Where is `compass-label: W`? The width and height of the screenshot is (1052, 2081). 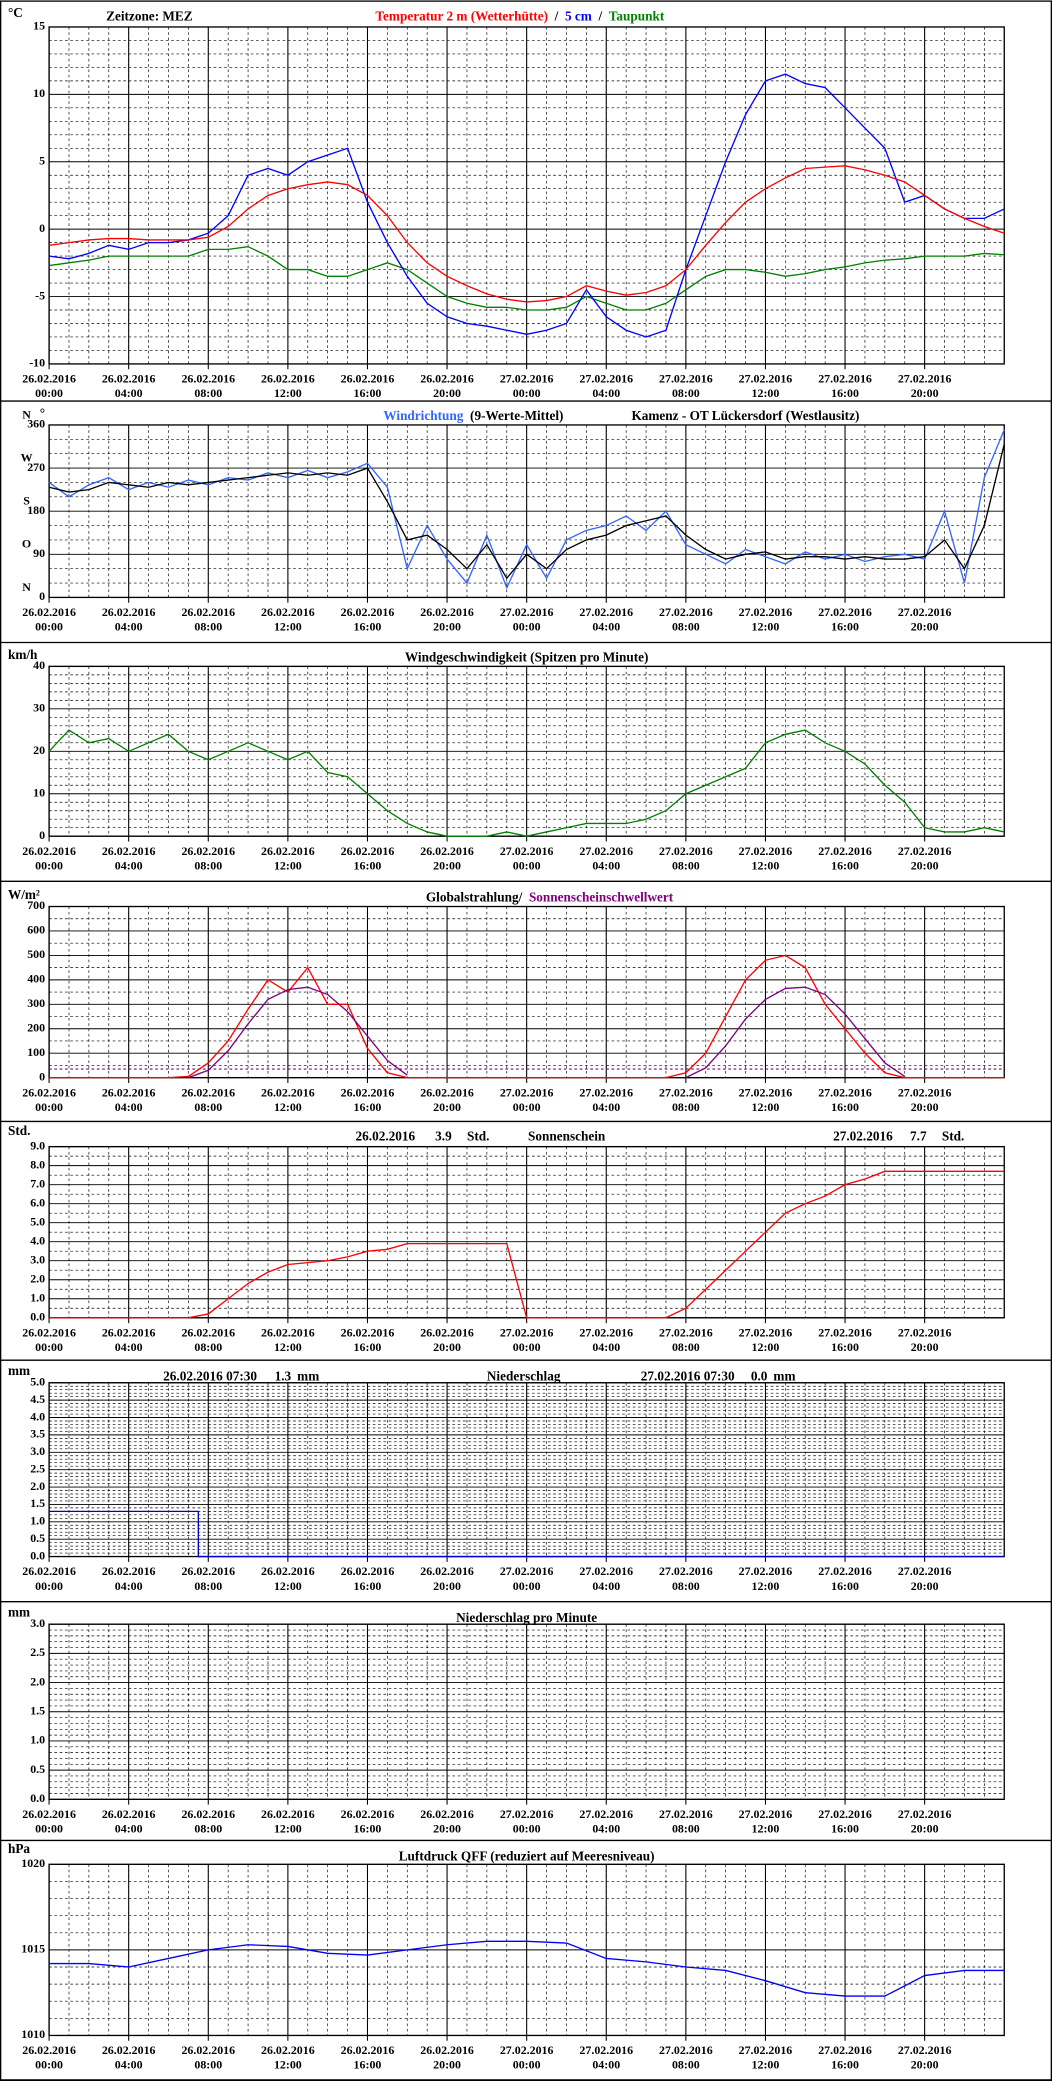 compass-label: W is located at coordinates (27, 458).